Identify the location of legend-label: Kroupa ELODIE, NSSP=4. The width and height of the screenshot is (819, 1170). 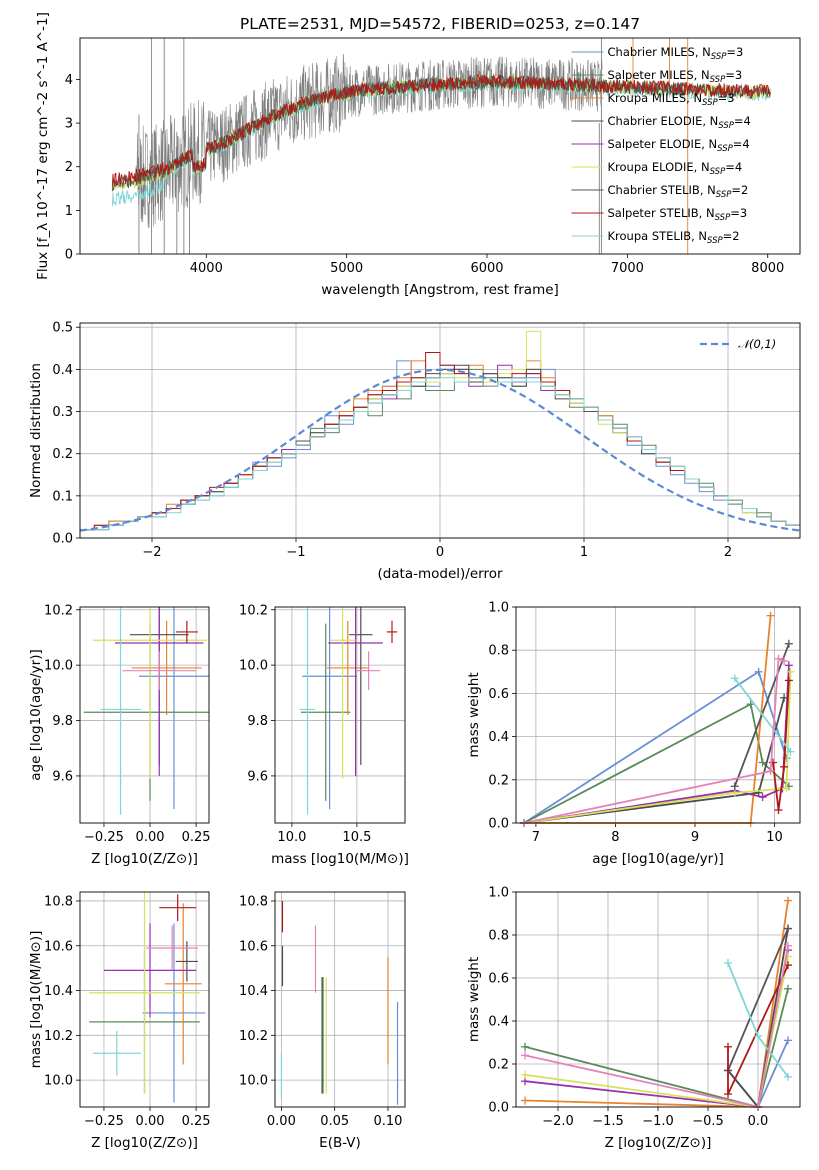
(675, 168).